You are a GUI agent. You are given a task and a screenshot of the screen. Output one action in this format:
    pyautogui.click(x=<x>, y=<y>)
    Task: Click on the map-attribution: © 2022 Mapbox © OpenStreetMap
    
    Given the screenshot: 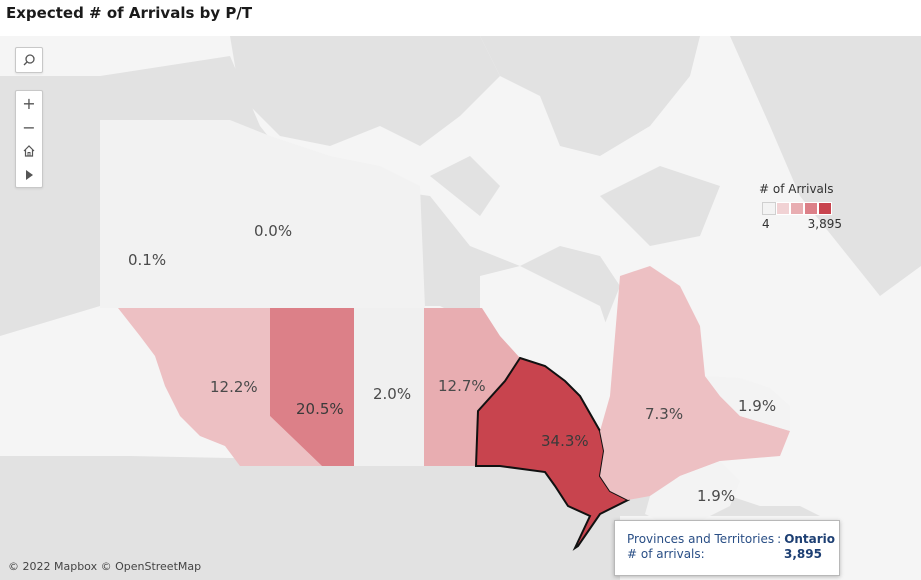 What is the action you would take?
    pyautogui.click(x=105, y=566)
    